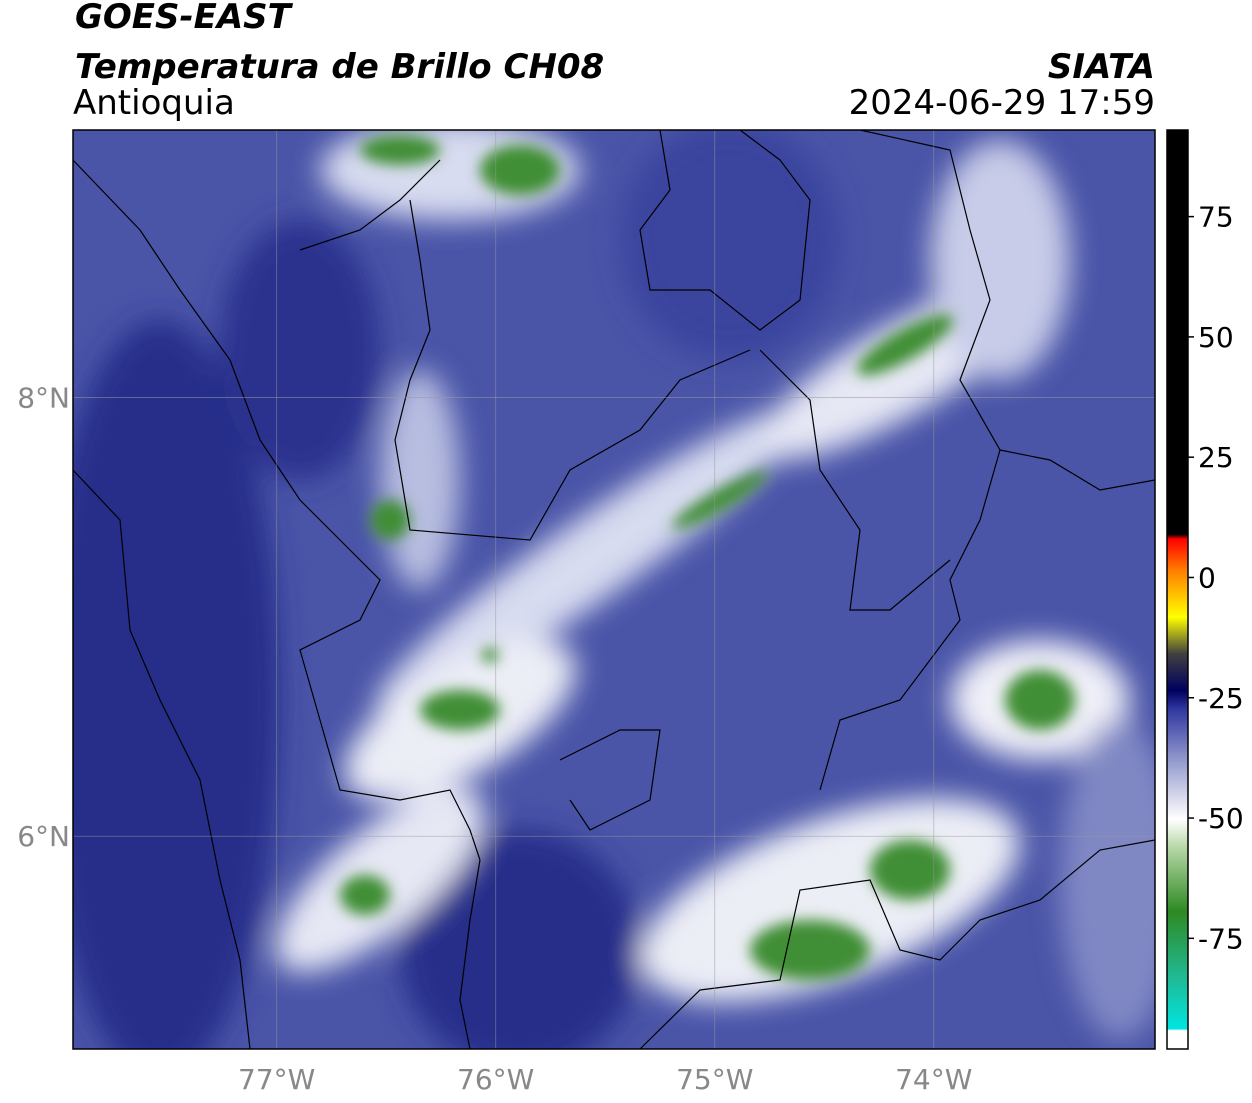 The image size is (1252, 1103). I want to click on lon-tick-label: 75°W, so click(714, 1079).